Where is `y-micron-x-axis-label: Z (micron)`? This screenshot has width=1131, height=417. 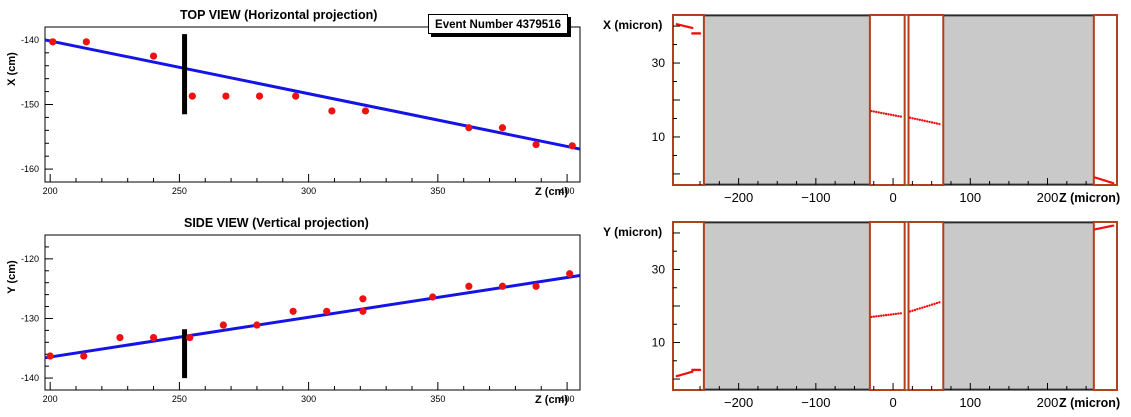 y-micron-x-axis-label: Z (micron) is located at coordinates (1089, 403).